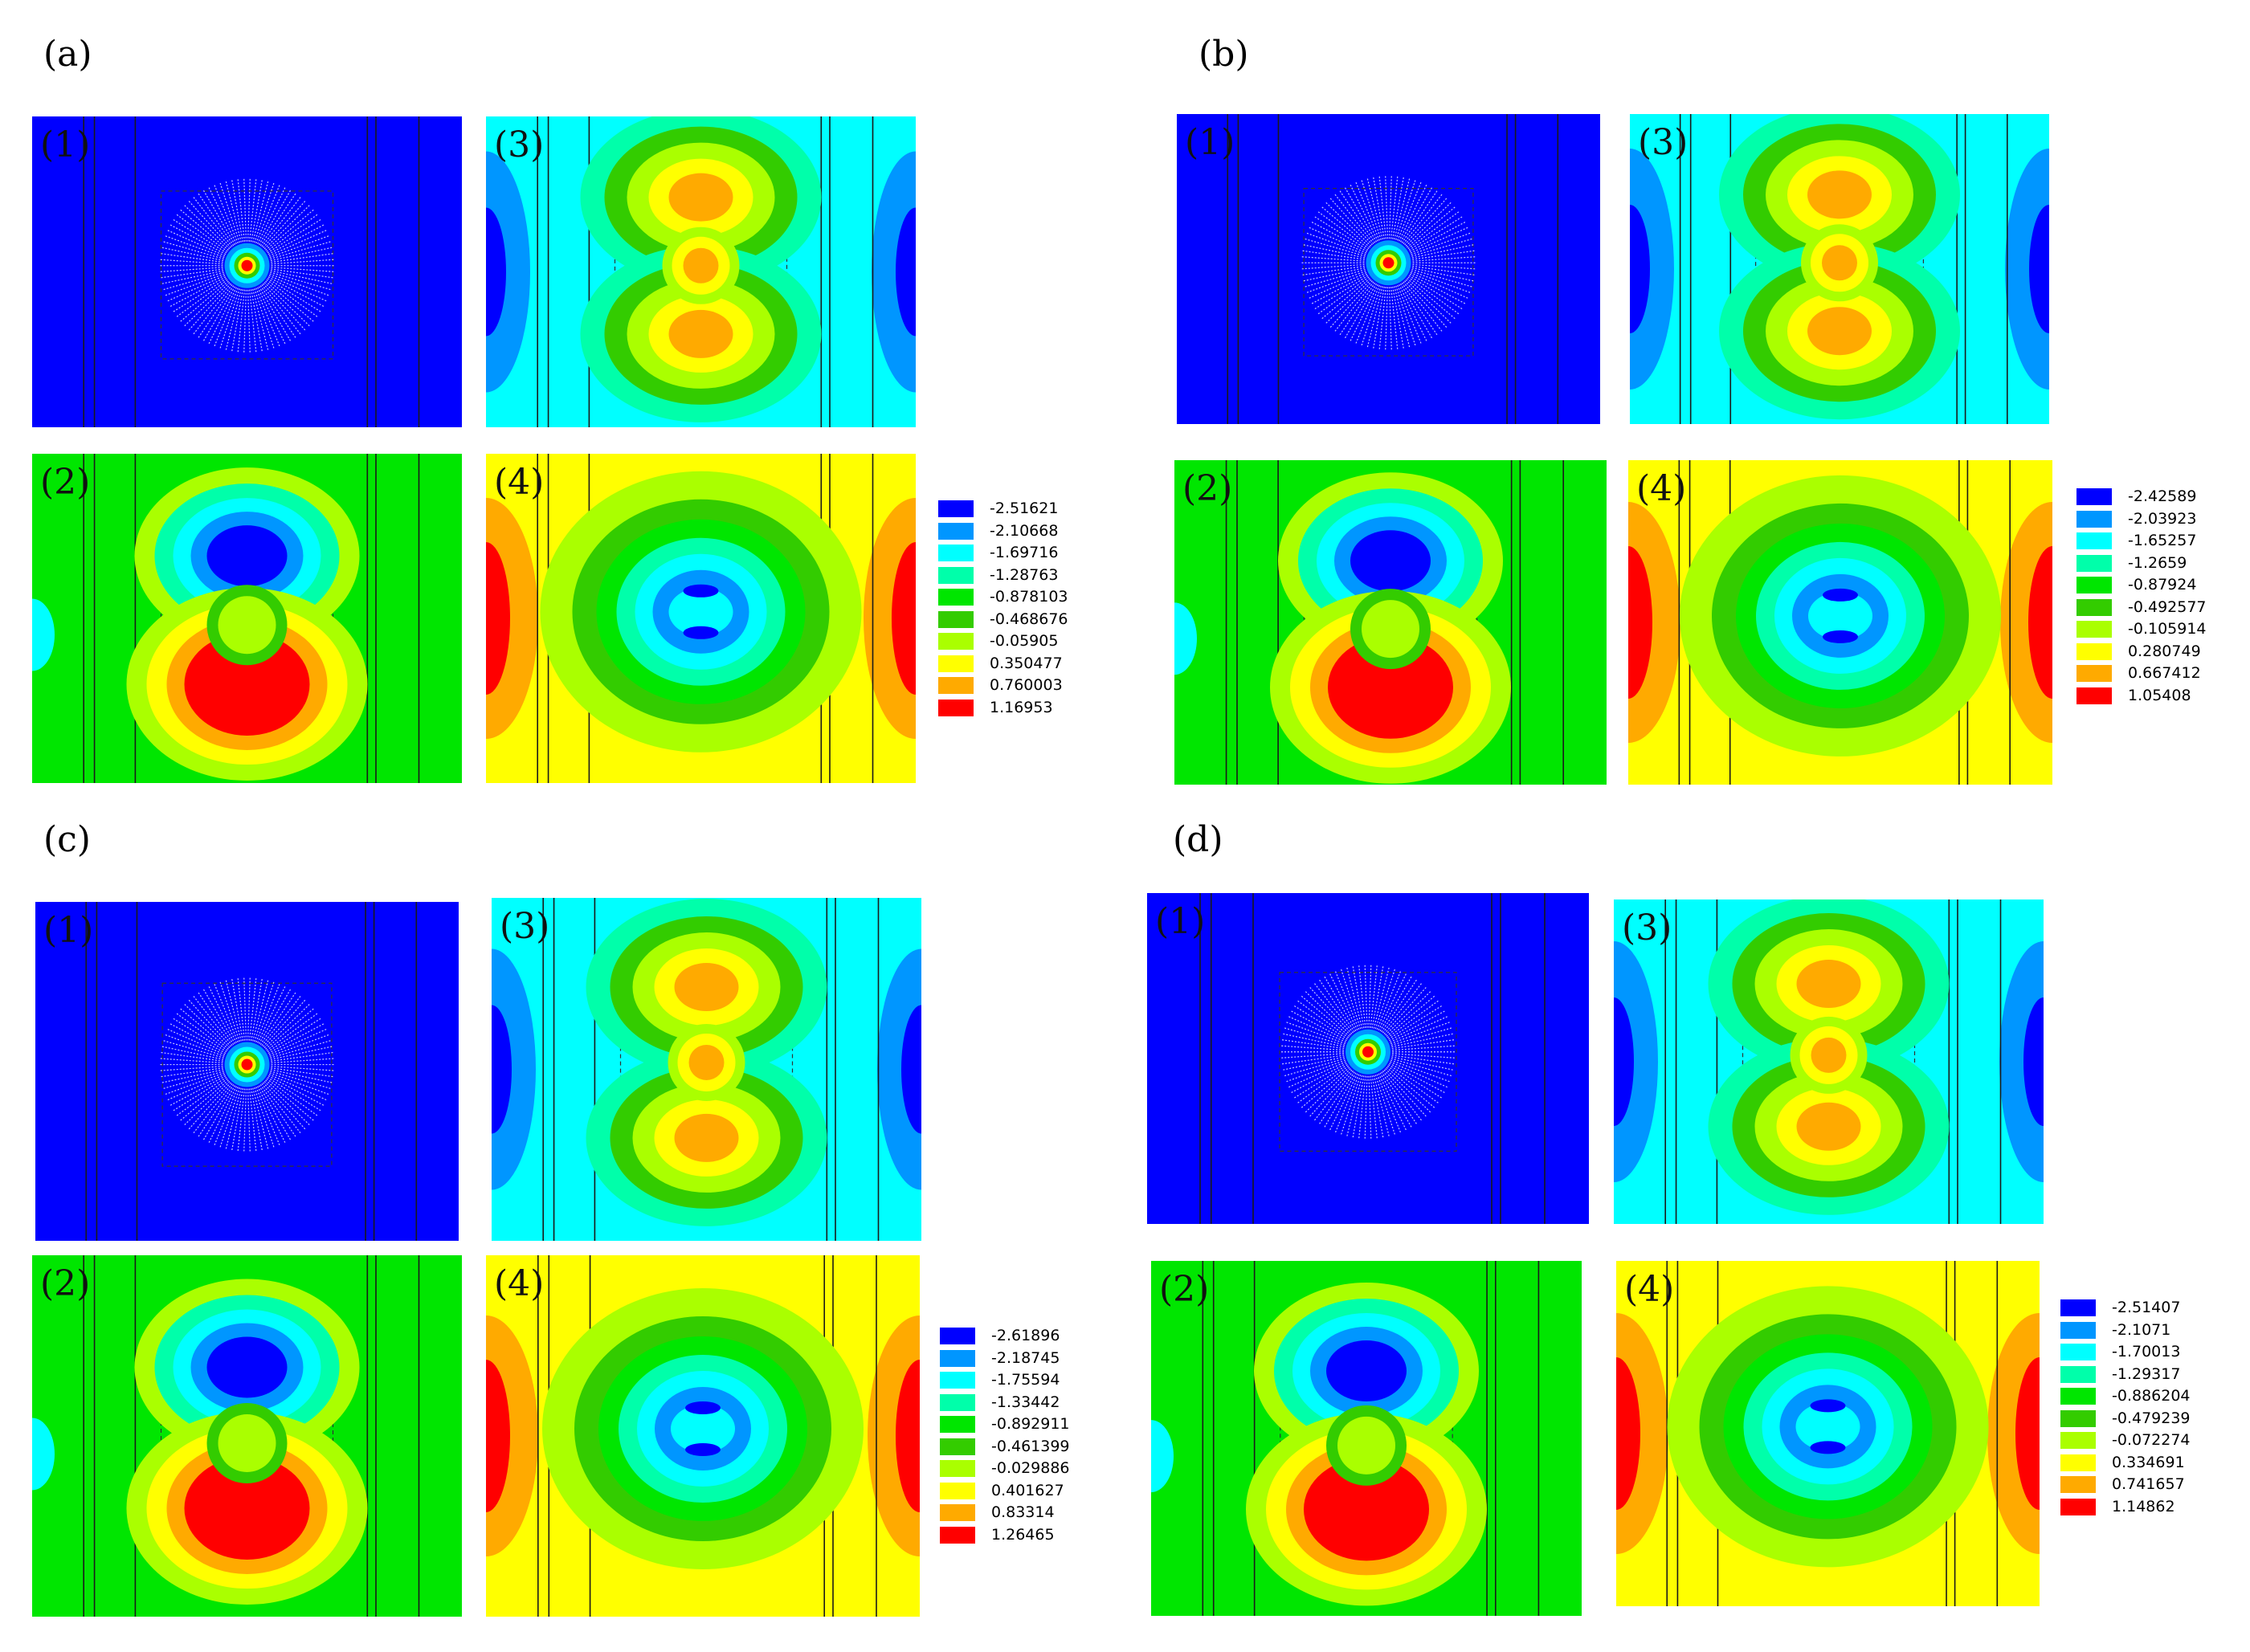 The height and width of the screenshot is (1652, 2250). What do you see at coordinates (1180, 921) in the screenshot?
I see `panel-label: (1)` at bounding box center [1180, 921].